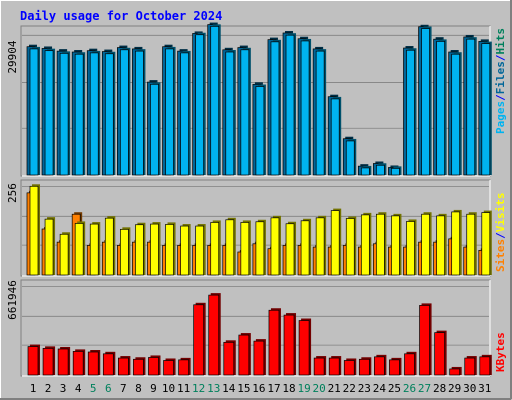 Image resolution: width=512 pixels, height=400 pixels. What do you see at coordinates (123, 388) in the screenshot?
I see `day-label-7: 7` at bounding box center [123, 388].